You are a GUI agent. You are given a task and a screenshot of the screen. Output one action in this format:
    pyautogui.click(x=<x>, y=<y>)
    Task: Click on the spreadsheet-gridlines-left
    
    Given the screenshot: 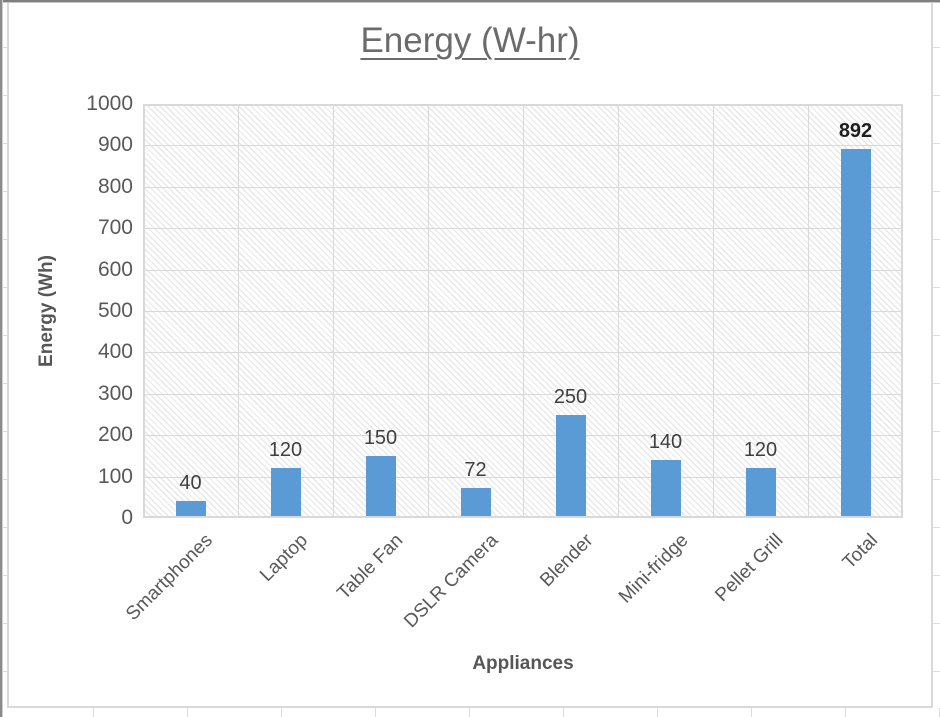 What is the action you would take?
    pyautogui.click(x=3, y=354)
    